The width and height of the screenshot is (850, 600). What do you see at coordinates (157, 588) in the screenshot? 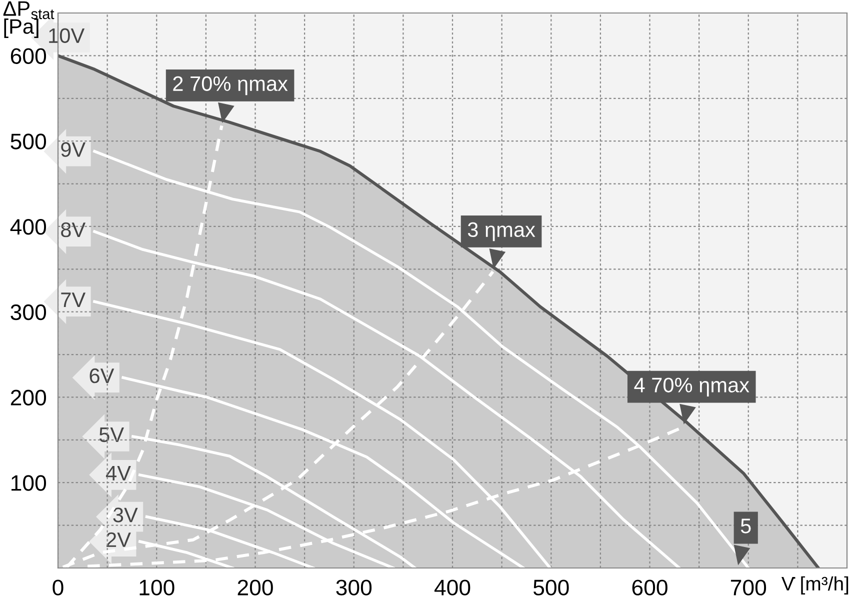
I see `x-tick-label: 100` at bounding box center [157, 588].